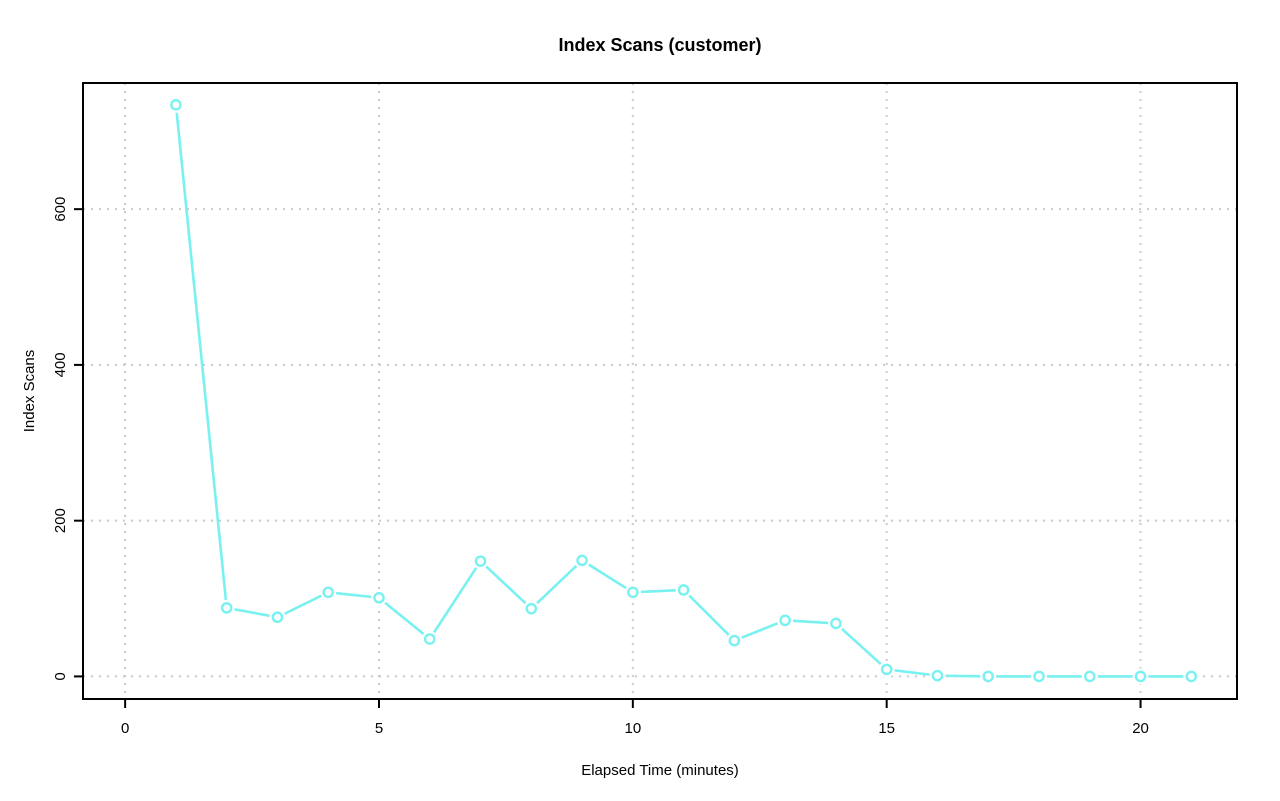  Describe the element at coordinates (632, 728) in the screenshot. I see `x-tick-label: 10` at that location.